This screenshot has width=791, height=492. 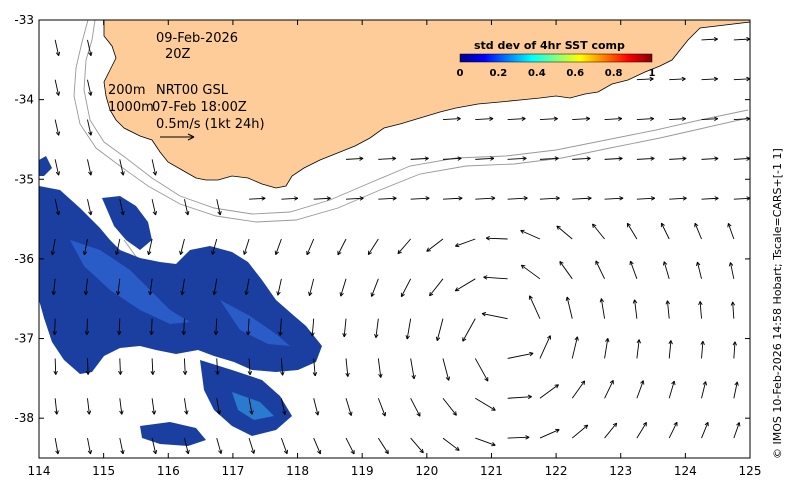 I want to click on x-tick-label: 125, so click(x=750, y=471).